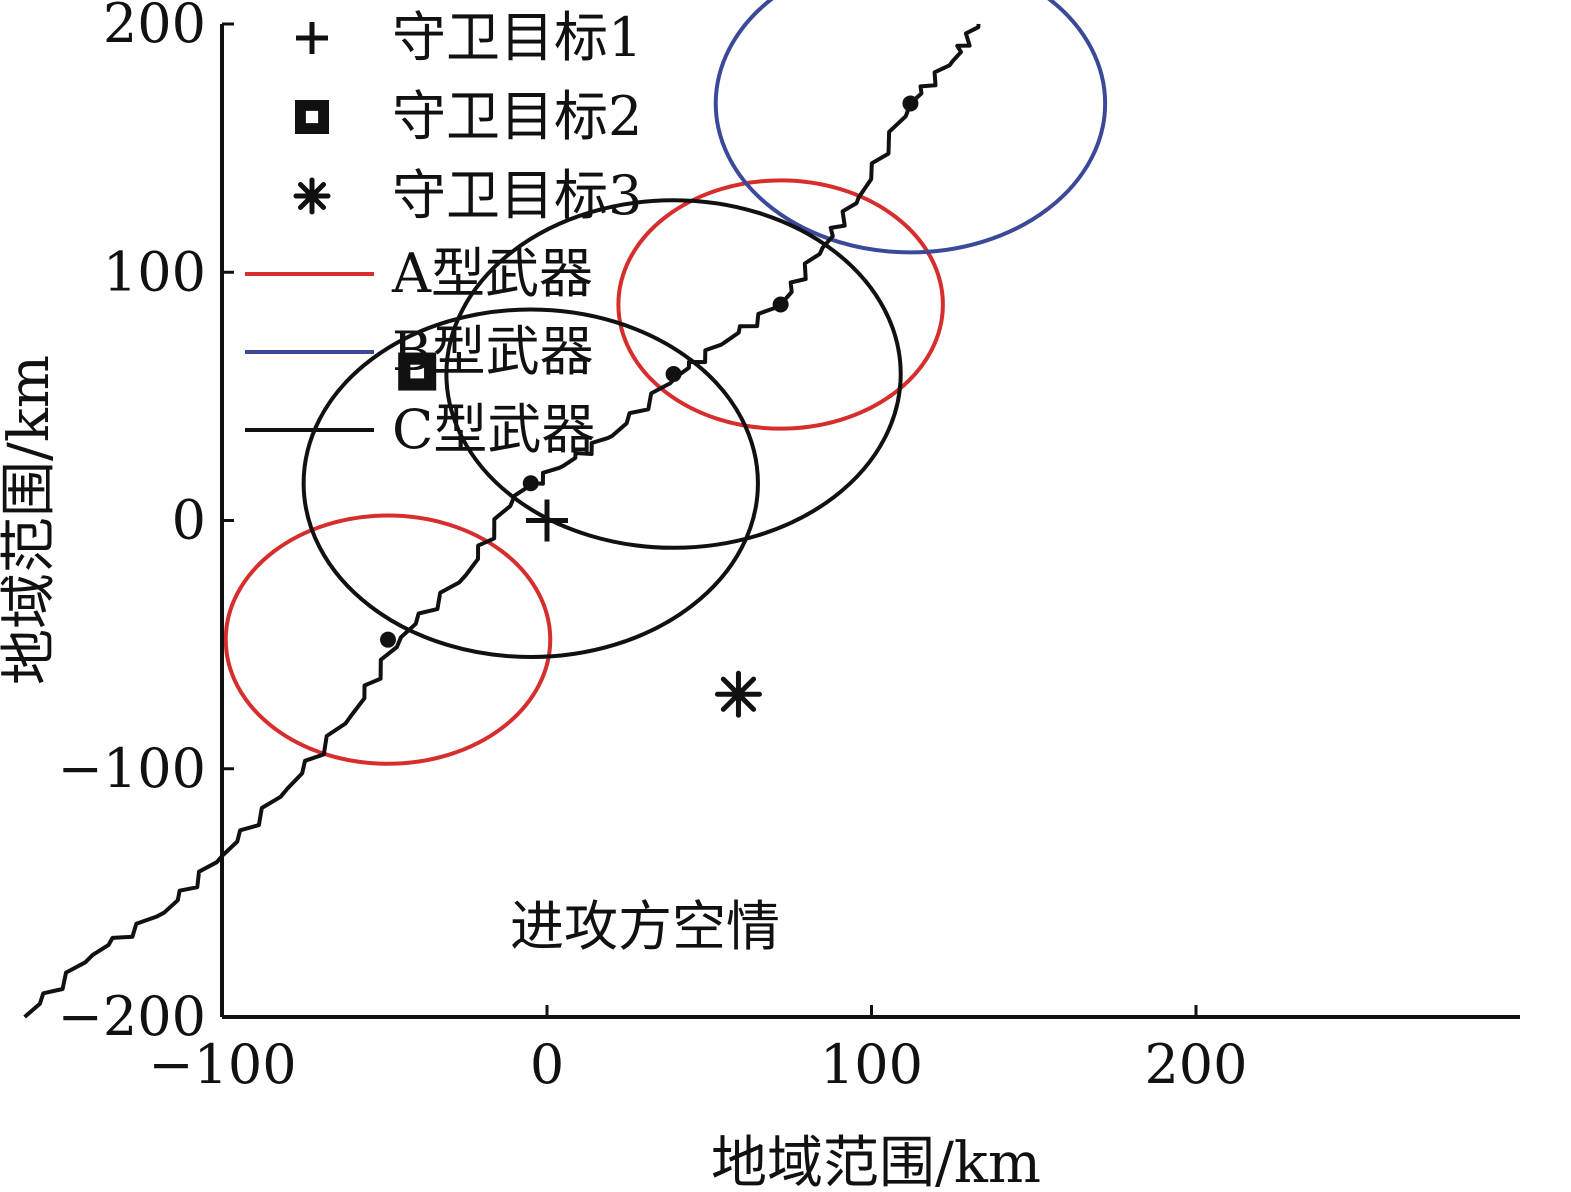 Image resolution: width=1571 pixels, height=1192 pixels. Describe the element at coordinates (698, 1050) in the screenshot. I see `x-ticks: −100 0 100 200` at that location.